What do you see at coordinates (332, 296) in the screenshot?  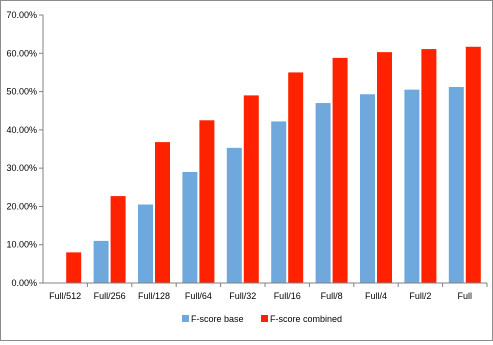 I see `x-tick-label: Full/8` at bounding box center [332, 296].